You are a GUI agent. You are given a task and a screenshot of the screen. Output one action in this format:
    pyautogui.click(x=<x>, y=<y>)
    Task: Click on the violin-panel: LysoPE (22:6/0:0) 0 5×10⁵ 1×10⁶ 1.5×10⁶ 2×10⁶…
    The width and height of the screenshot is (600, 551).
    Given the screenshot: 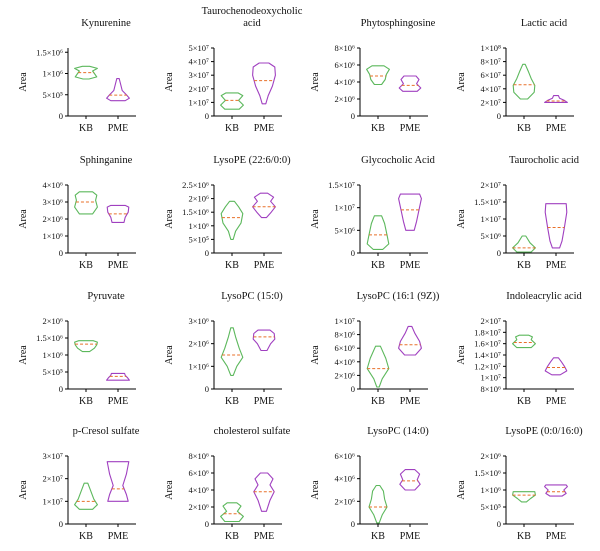 What is the action you would take?
    pyautogui.click(x=227, y=213)
    